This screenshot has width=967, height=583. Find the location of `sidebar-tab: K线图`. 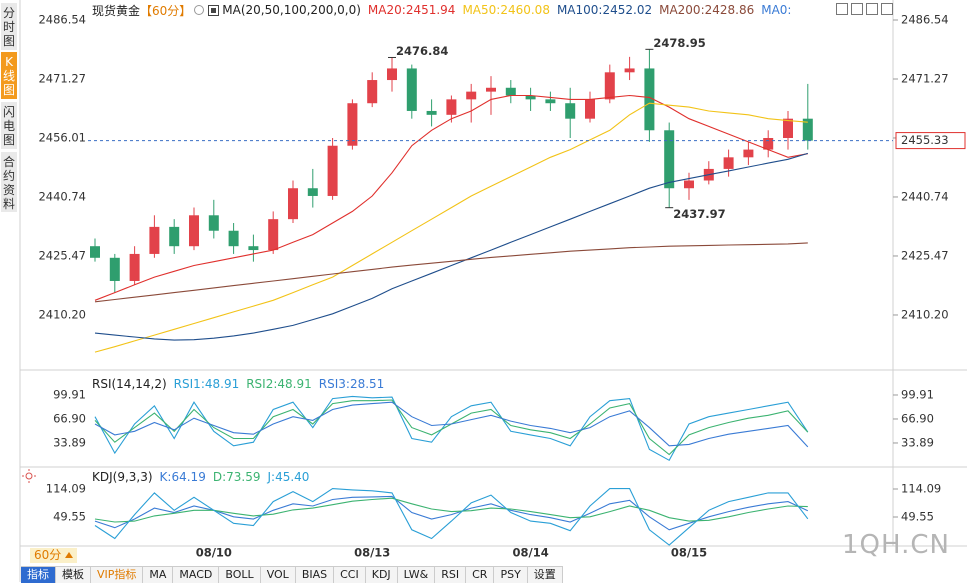

sidebar-tab: K线图 is located at coordinates (9, 75).